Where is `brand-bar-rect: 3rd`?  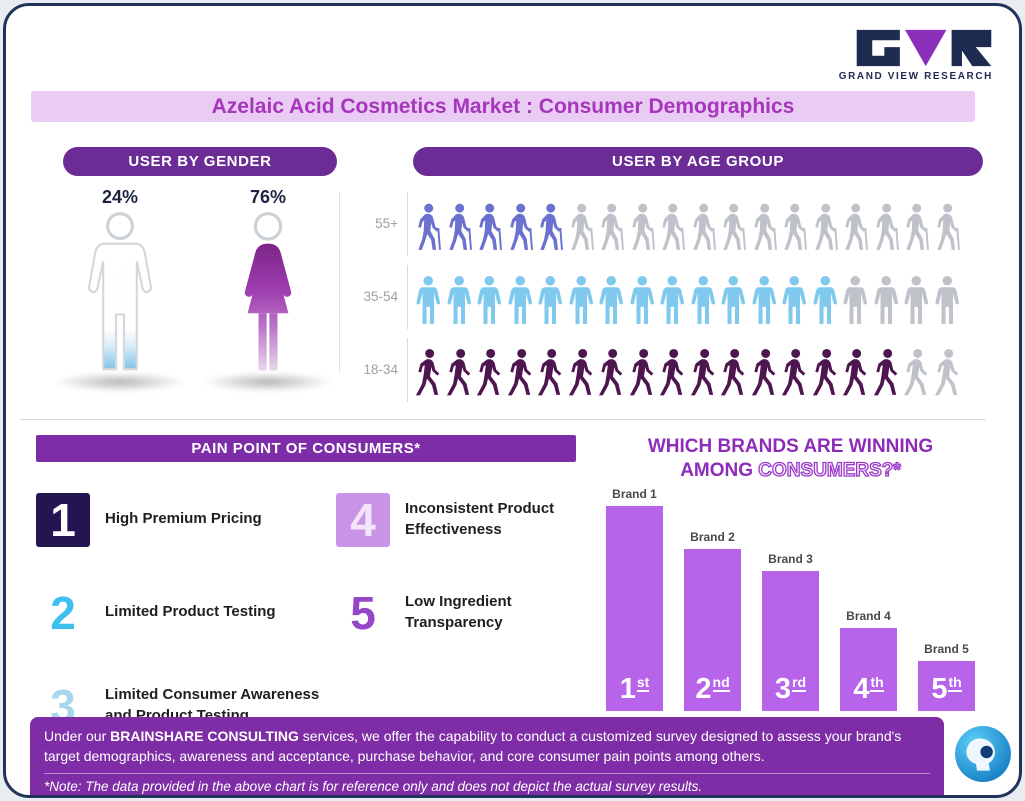
brand-bar-rect: 3rd is located at coordinates (790, 641).